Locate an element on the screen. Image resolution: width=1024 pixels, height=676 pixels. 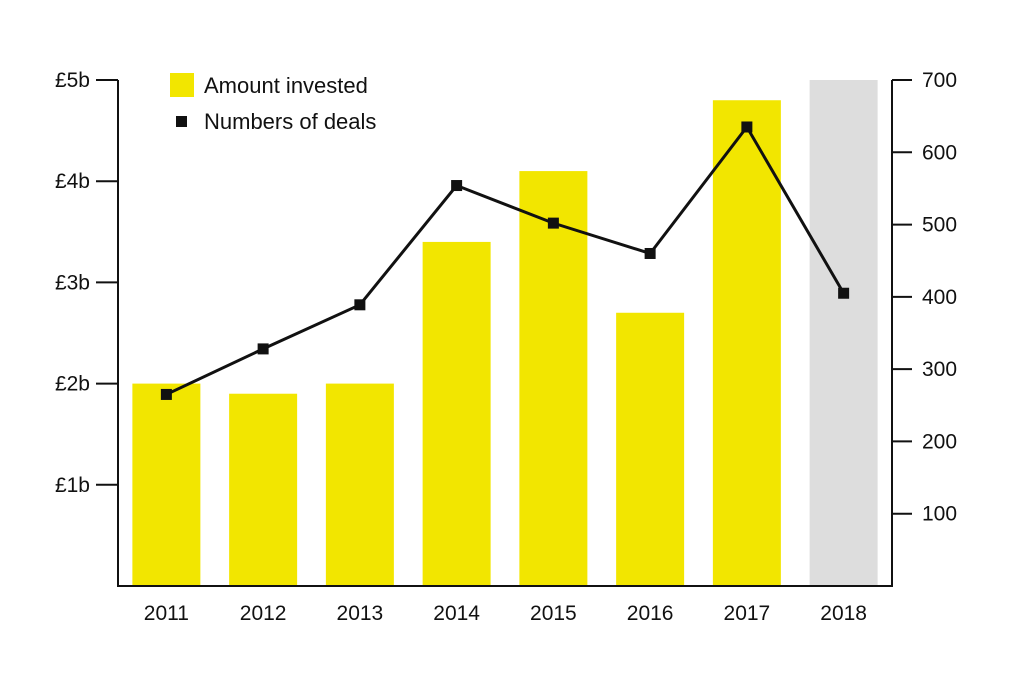
right-tick-label: 500 is located at coordinates (939, 225).